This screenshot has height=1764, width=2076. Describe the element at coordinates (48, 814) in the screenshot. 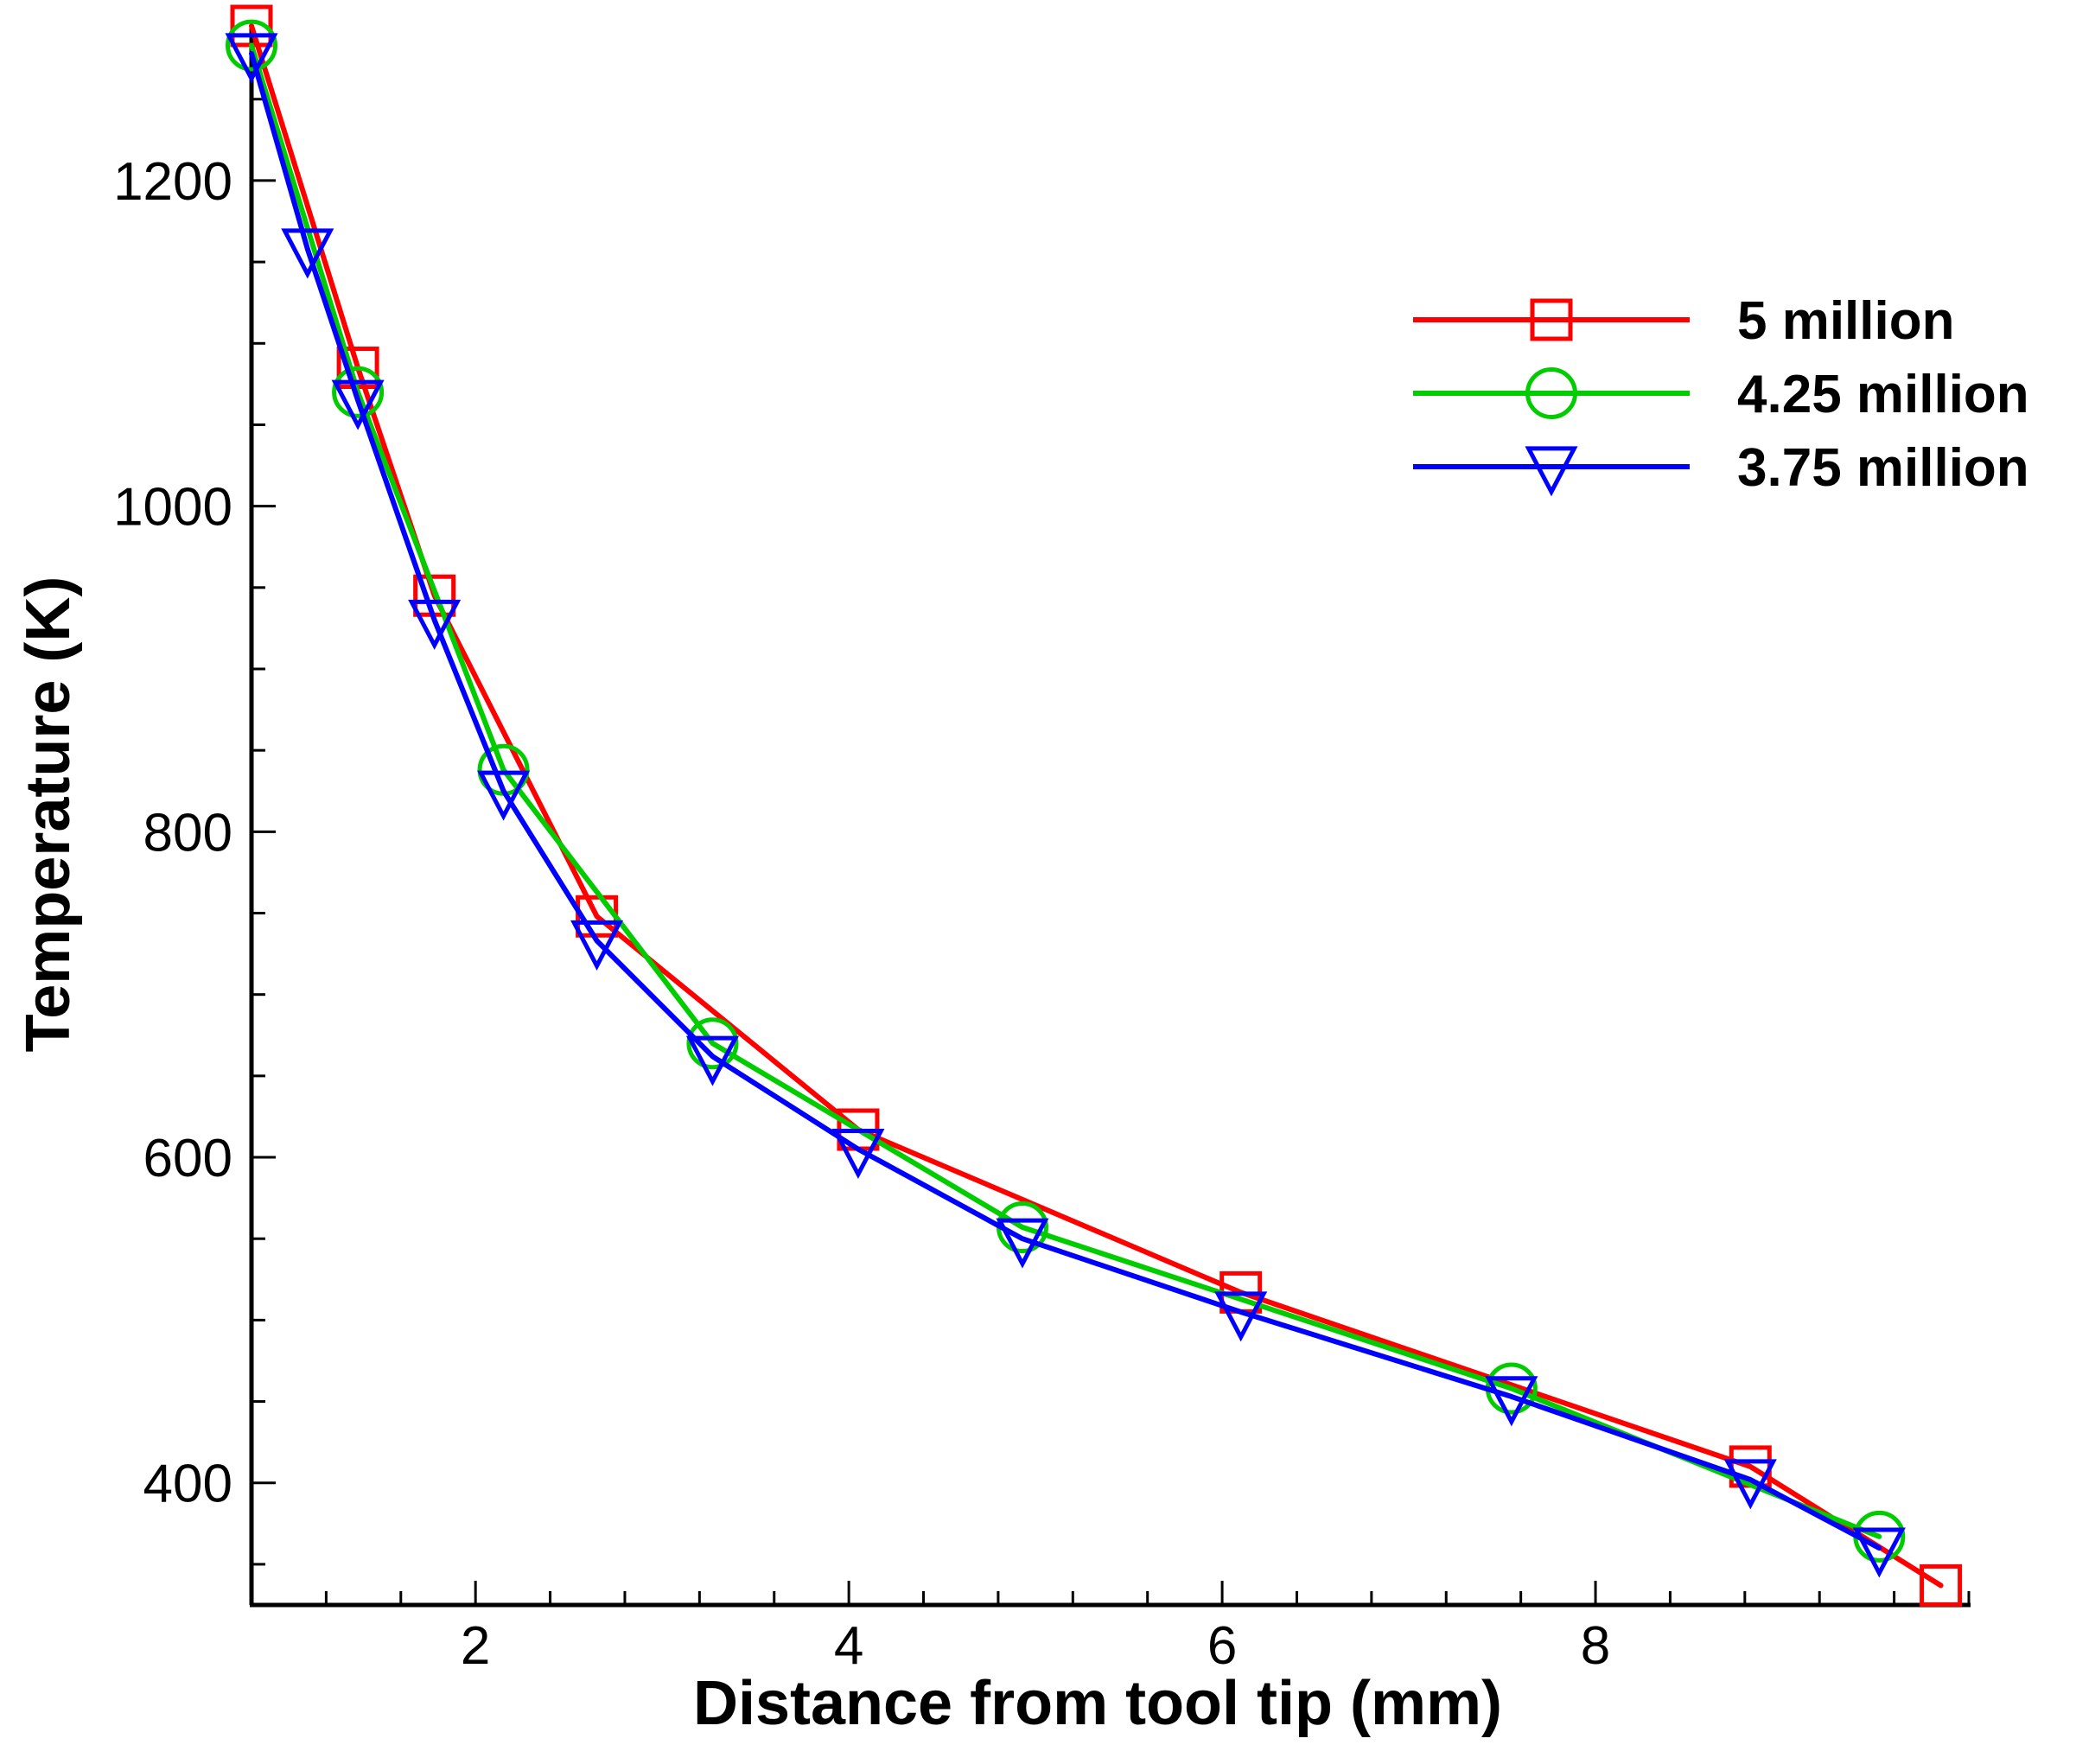

I see `y-axis-title: Temperature (K)` at that location.